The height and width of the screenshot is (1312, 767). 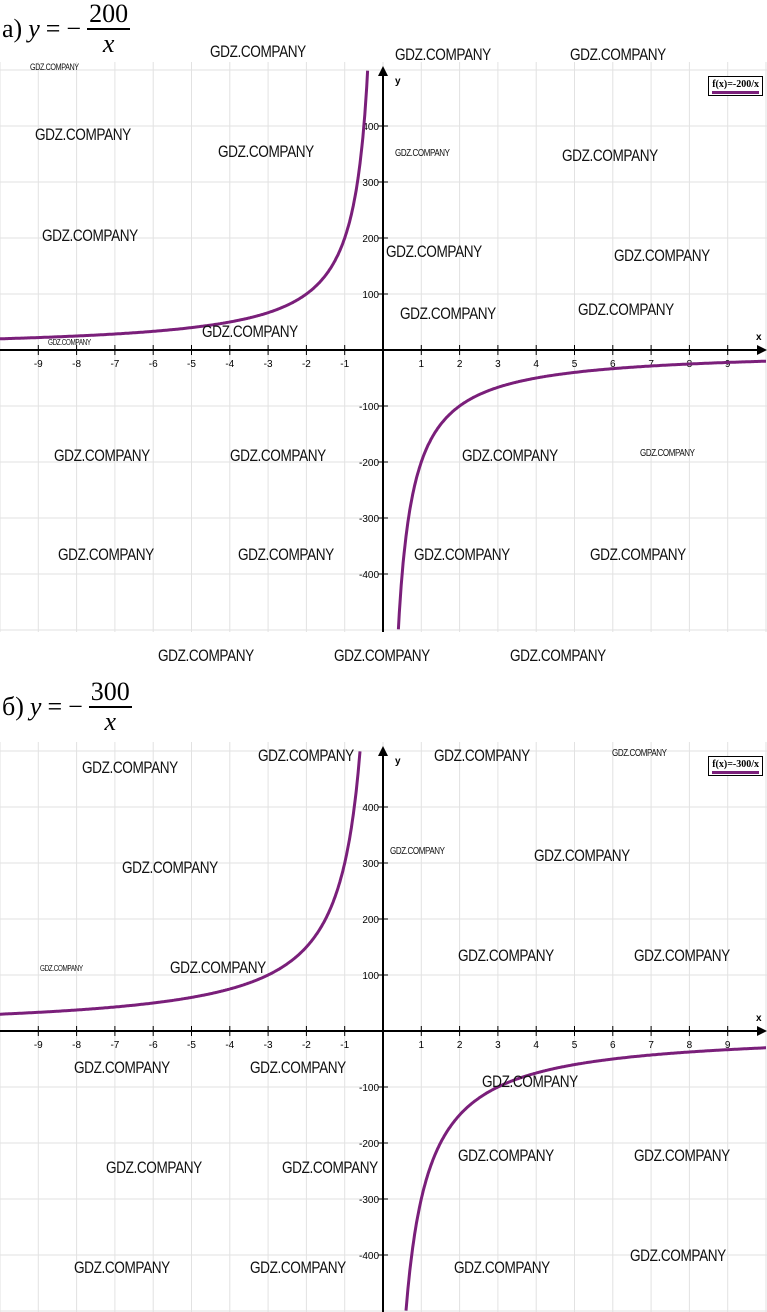 What do you see at coordinates (759, 1018) in the screenshot?
I see `x-axis-label: x` at bounding box center [759, 1018].